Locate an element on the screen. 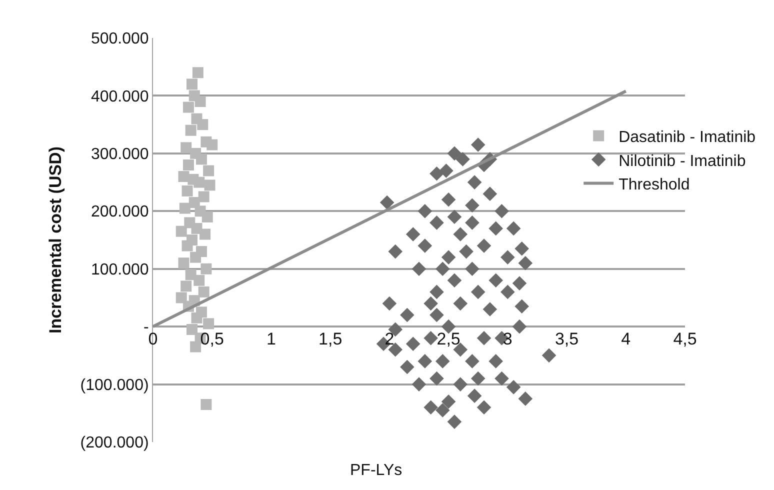 Image resolution: width=774 pixels, height=490 pixels. x-axis-title: PF-LYs is located at coordinates (376, 470).